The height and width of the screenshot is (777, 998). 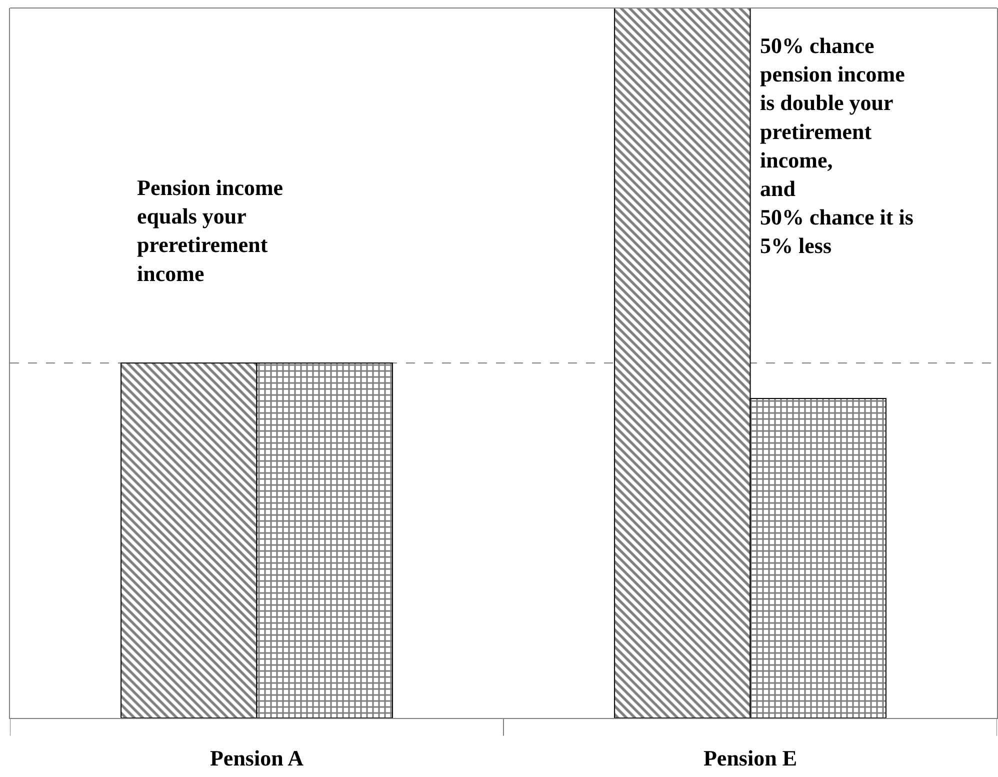 I want to click on x-tick-label: Pension A, so click(x=257, y=757).